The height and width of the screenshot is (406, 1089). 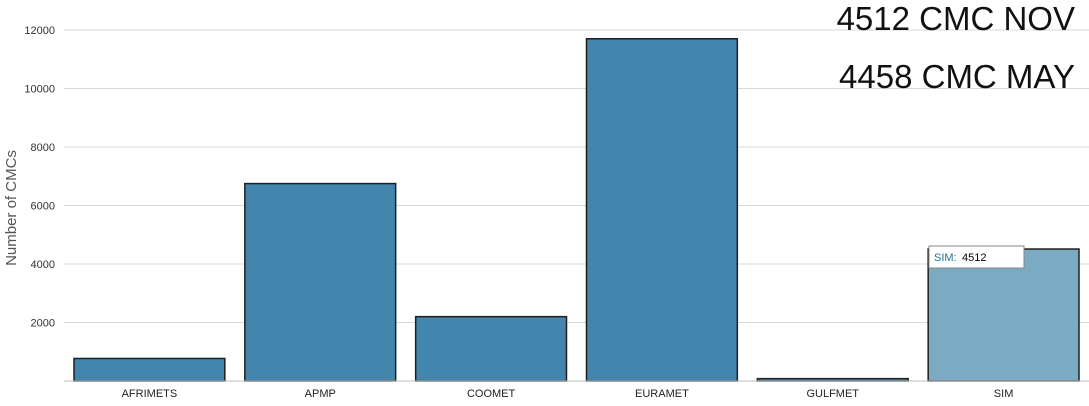 I want to click on x-tick-label: SIM, so click(x=1004, y=394).